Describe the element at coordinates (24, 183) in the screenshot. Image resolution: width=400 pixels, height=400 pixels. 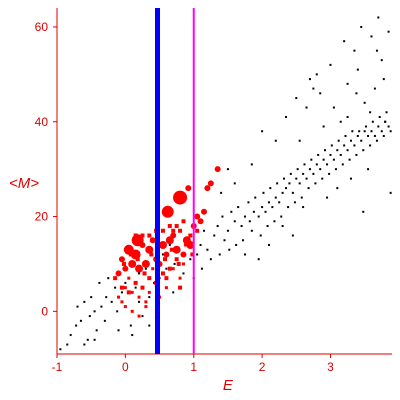
I see `y-axis-label: <M>` at that location.